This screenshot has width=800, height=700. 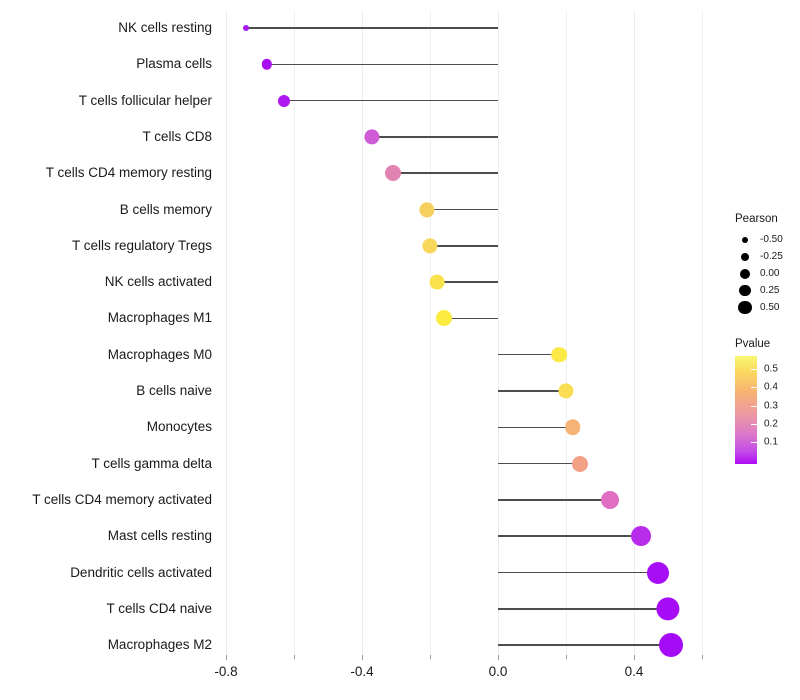 I want to click on y-axis-label: T cells gamma delta, so click(x=151, y=463).